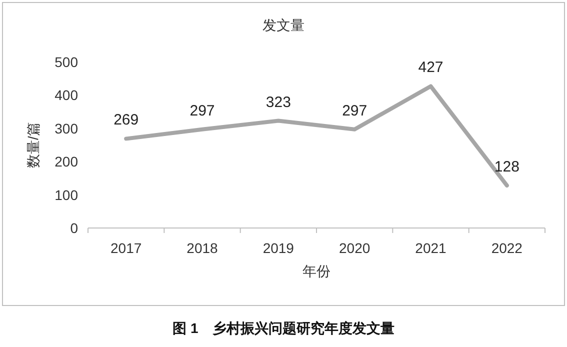  What do you see at coordinates (66, 62) in the screenshot?
I see `y-tick-label: 500` at bounding box center [66, 62].